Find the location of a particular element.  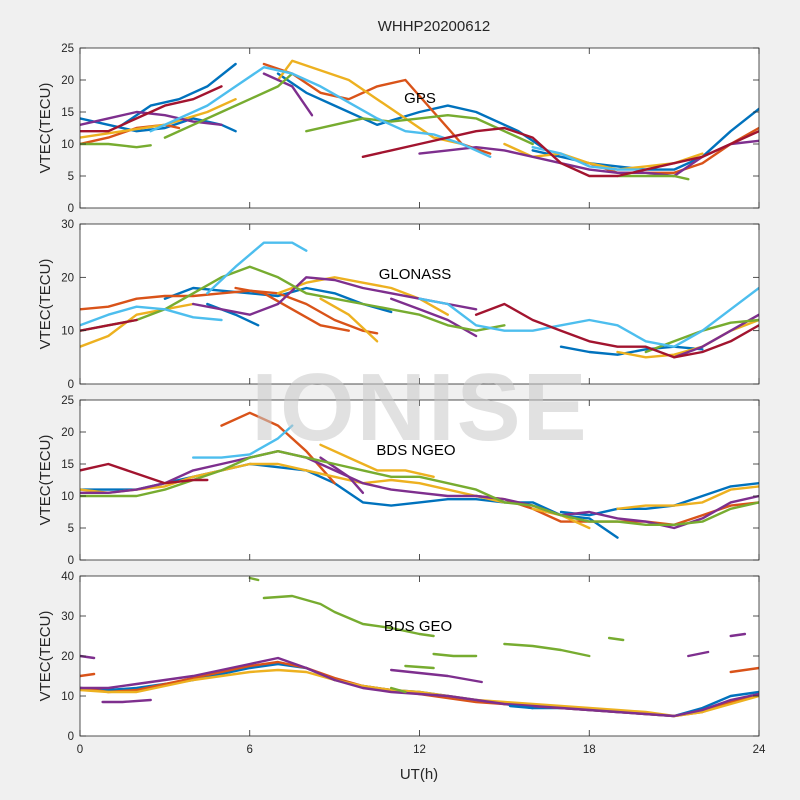

panel-title: GPS is located at coordinates (420, 98).